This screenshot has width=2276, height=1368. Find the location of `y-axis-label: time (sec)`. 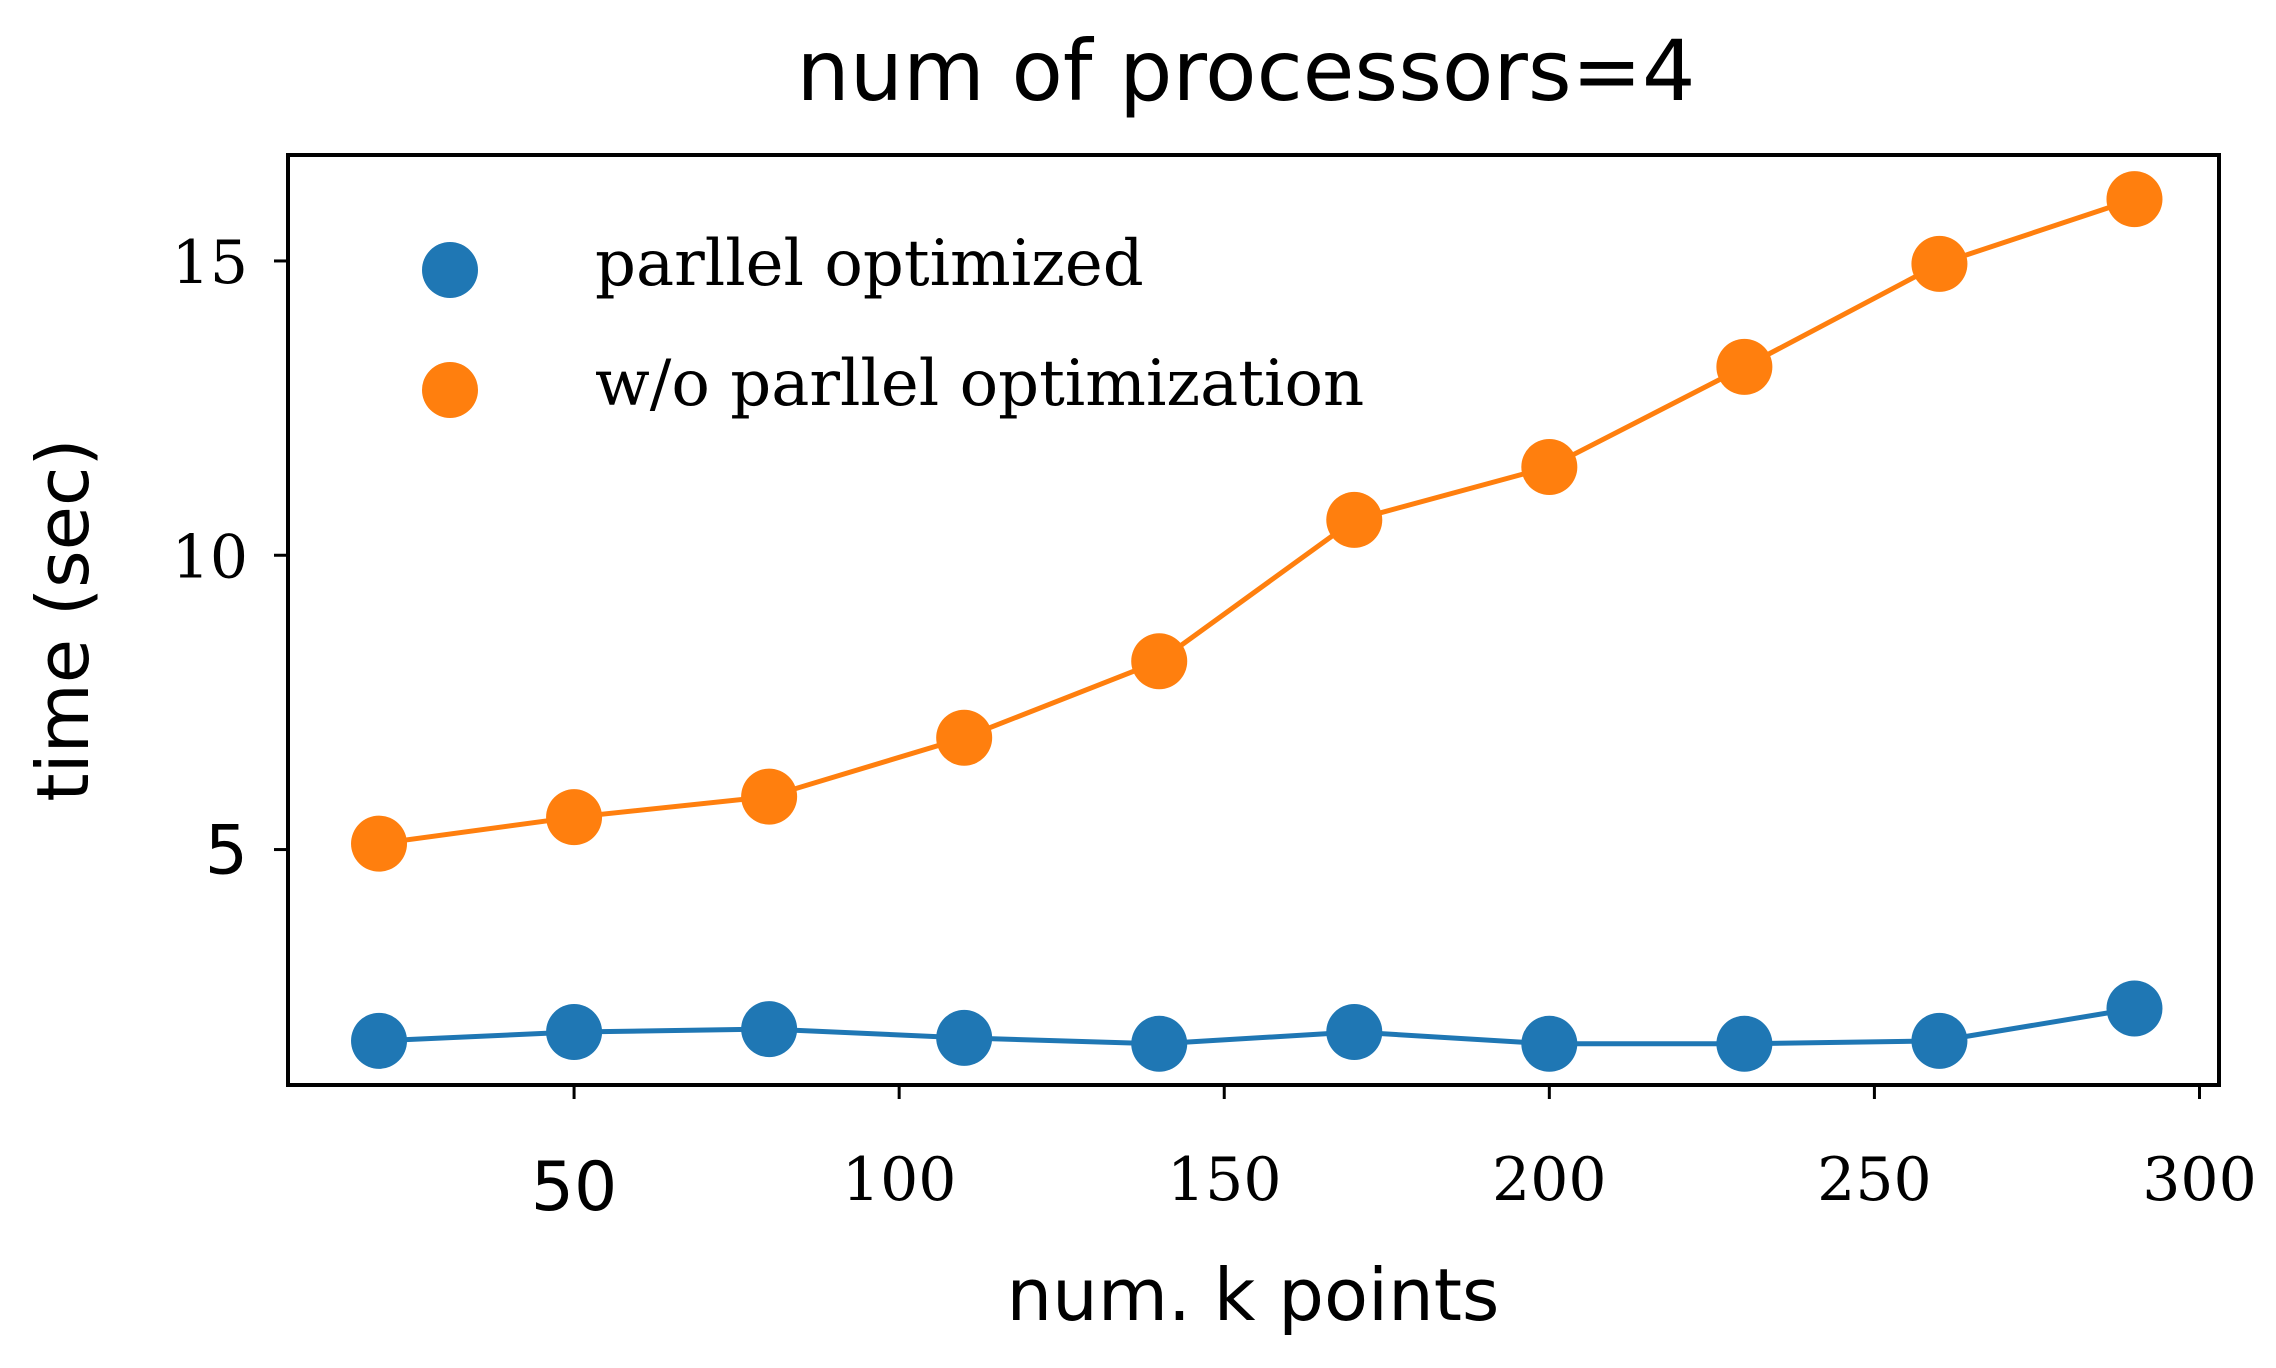

y-axis-label: time (sec) is located at coordinates (63, 619).